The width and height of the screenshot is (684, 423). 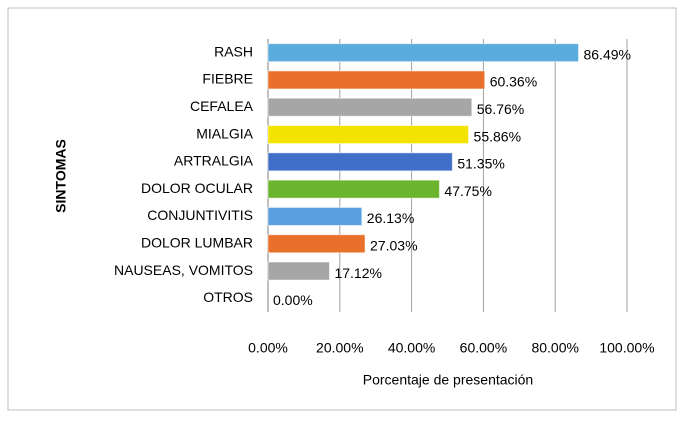 I want to click on y-tick-label: MIALGIA, so click(x=224, y=133).